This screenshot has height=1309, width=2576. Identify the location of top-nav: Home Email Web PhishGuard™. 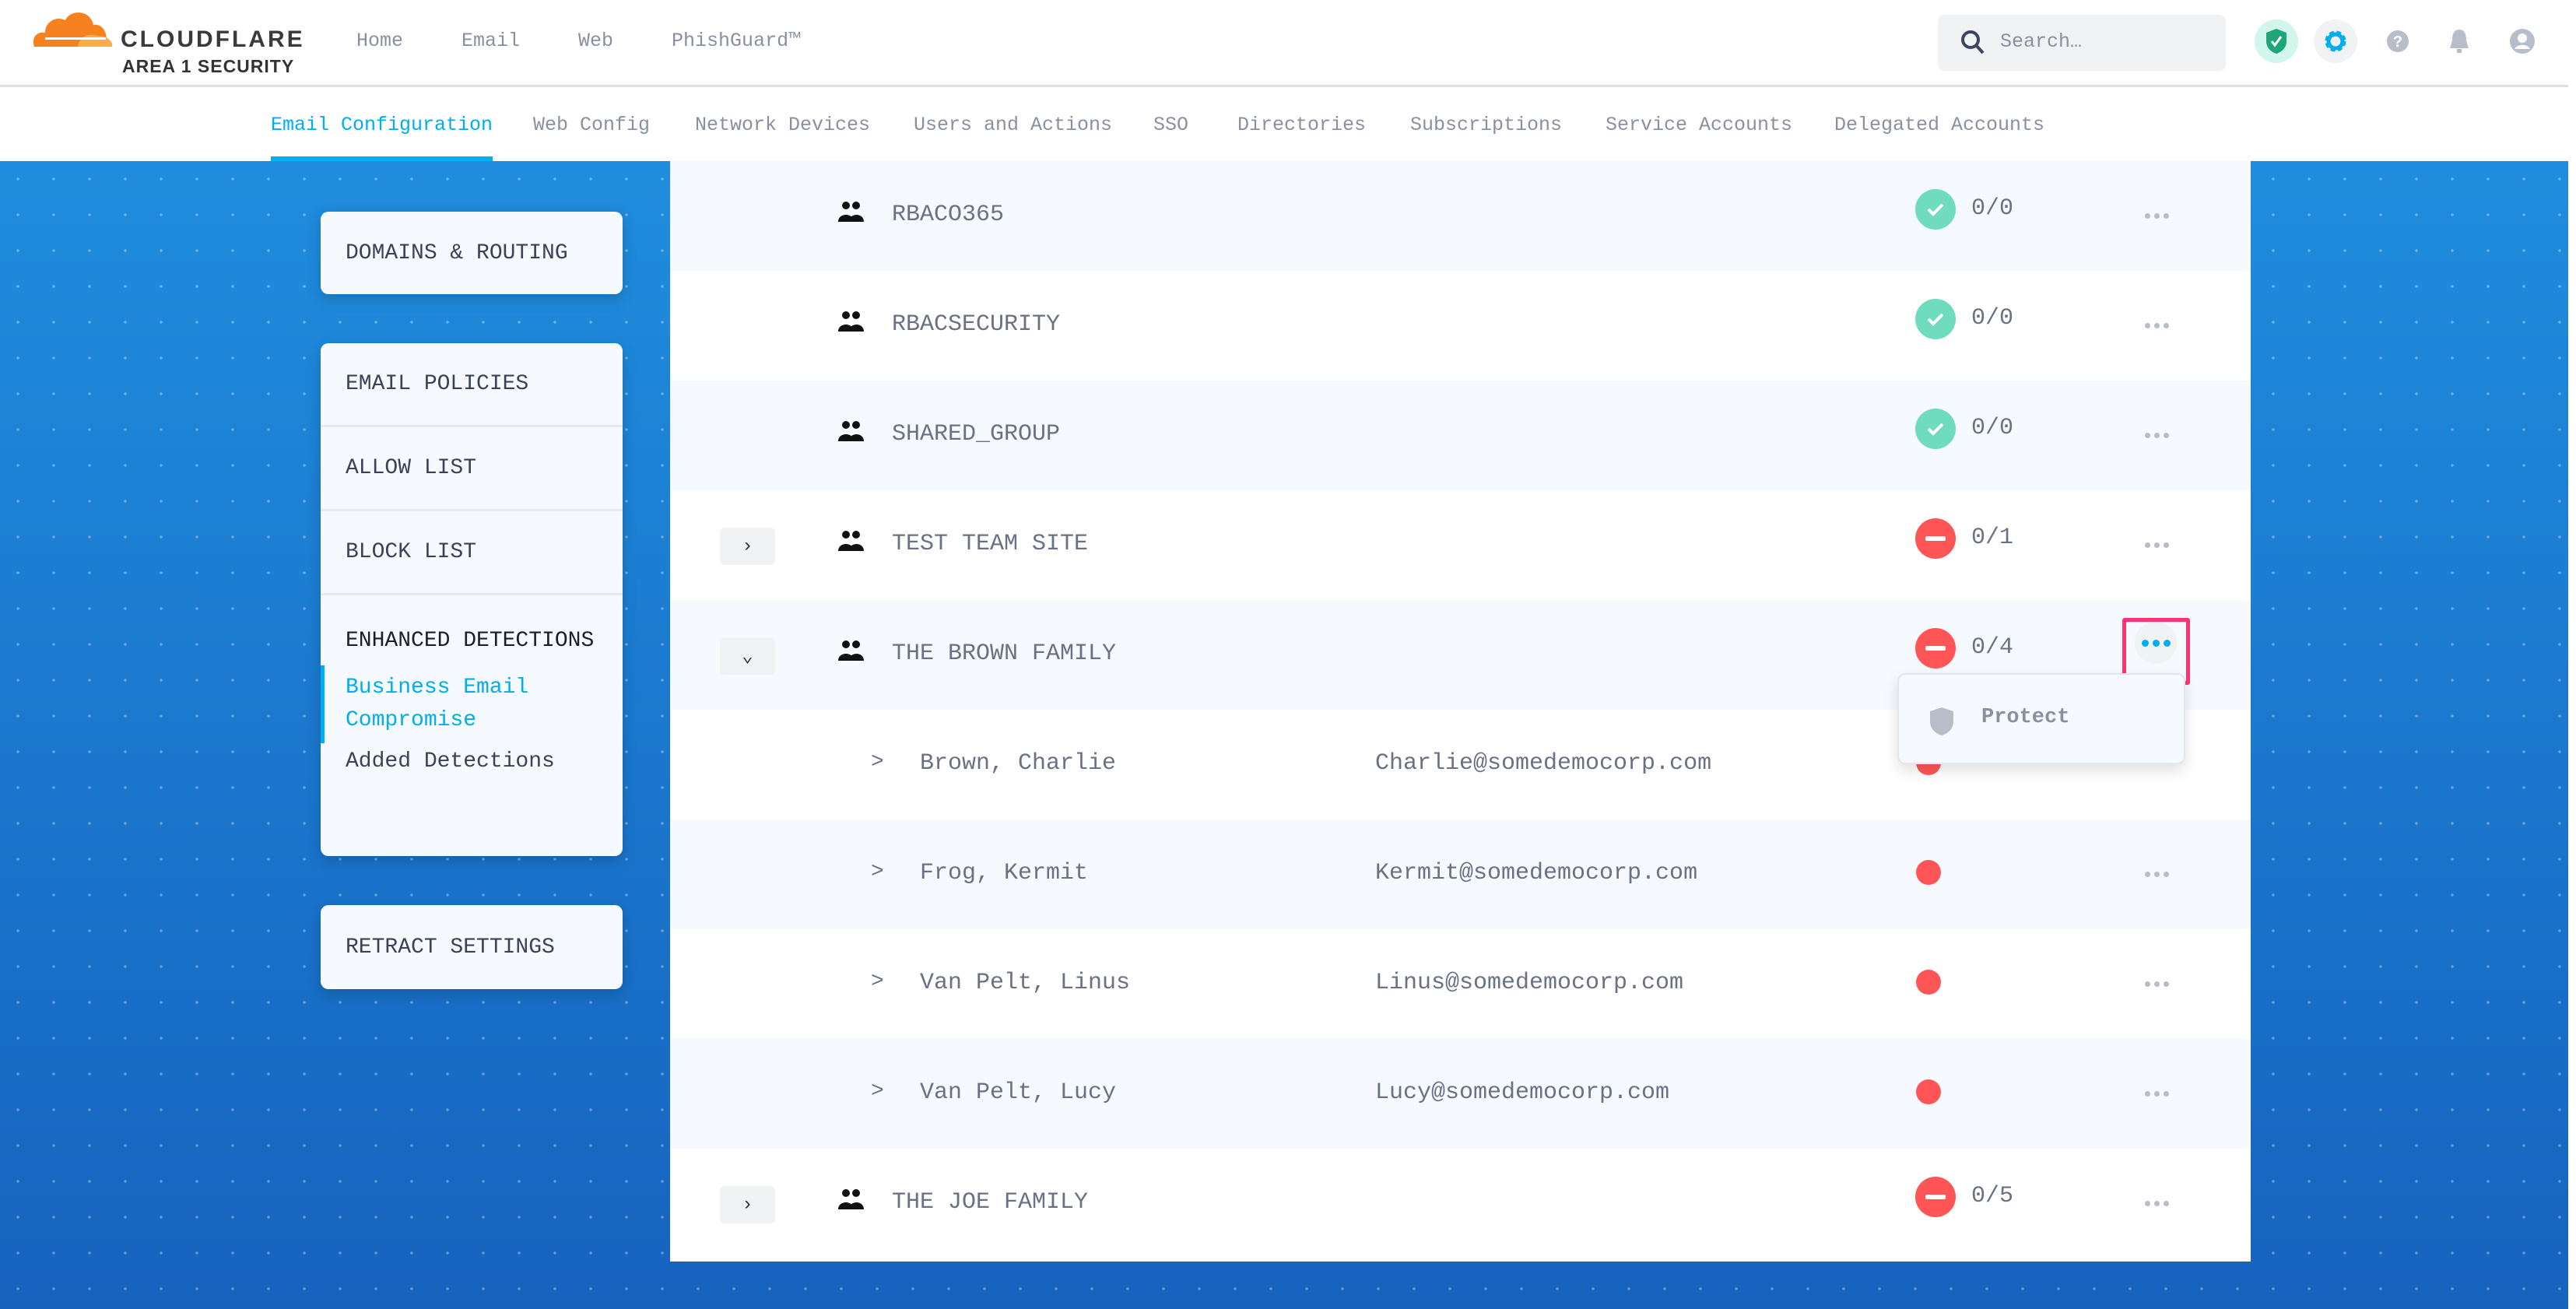
(607, 41).